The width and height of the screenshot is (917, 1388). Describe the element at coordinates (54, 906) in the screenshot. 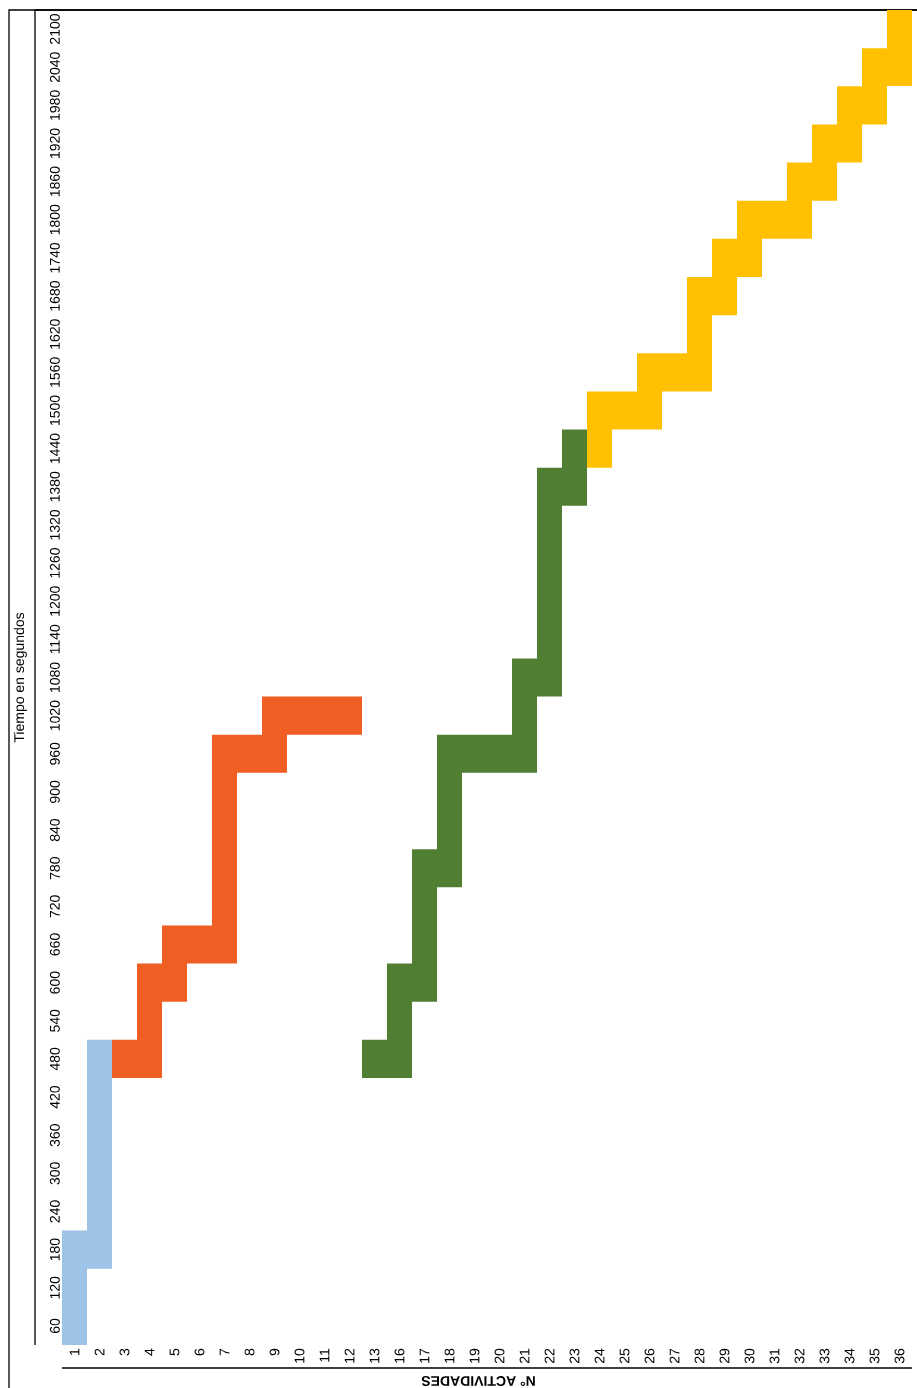

I see `y-tick-label: 720` at that location.